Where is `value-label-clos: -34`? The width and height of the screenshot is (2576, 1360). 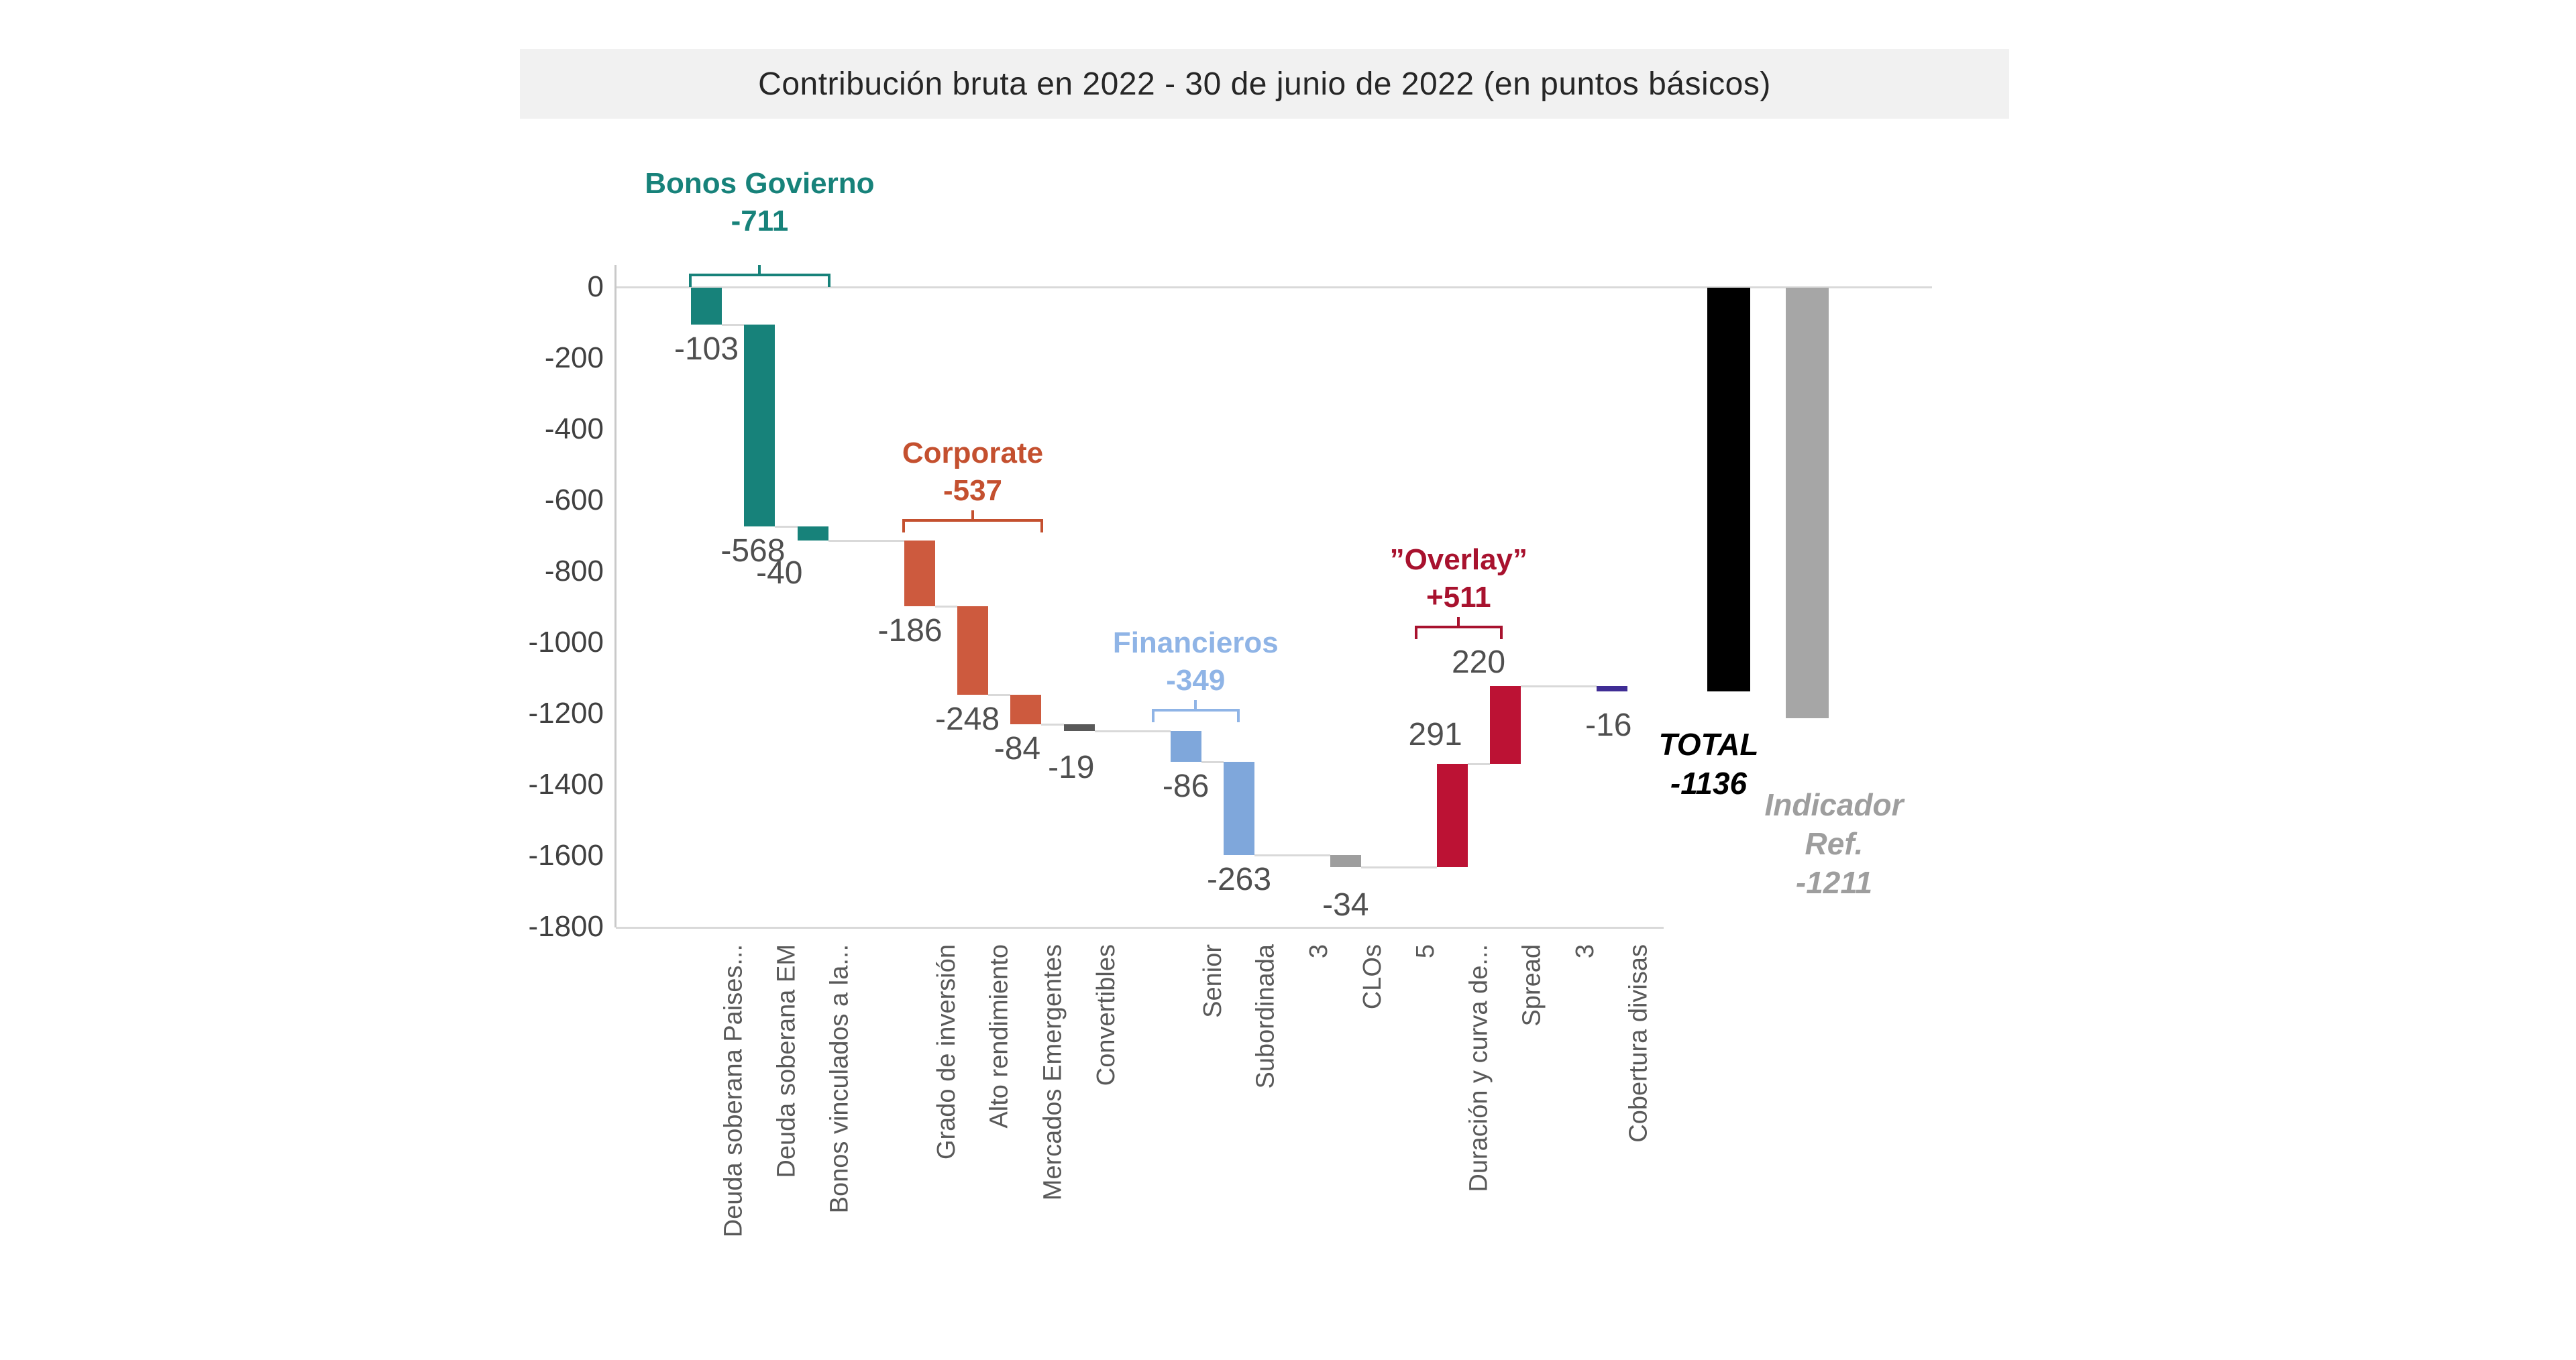
value-label-clos: -34 is located at coordinates (1345, 905).